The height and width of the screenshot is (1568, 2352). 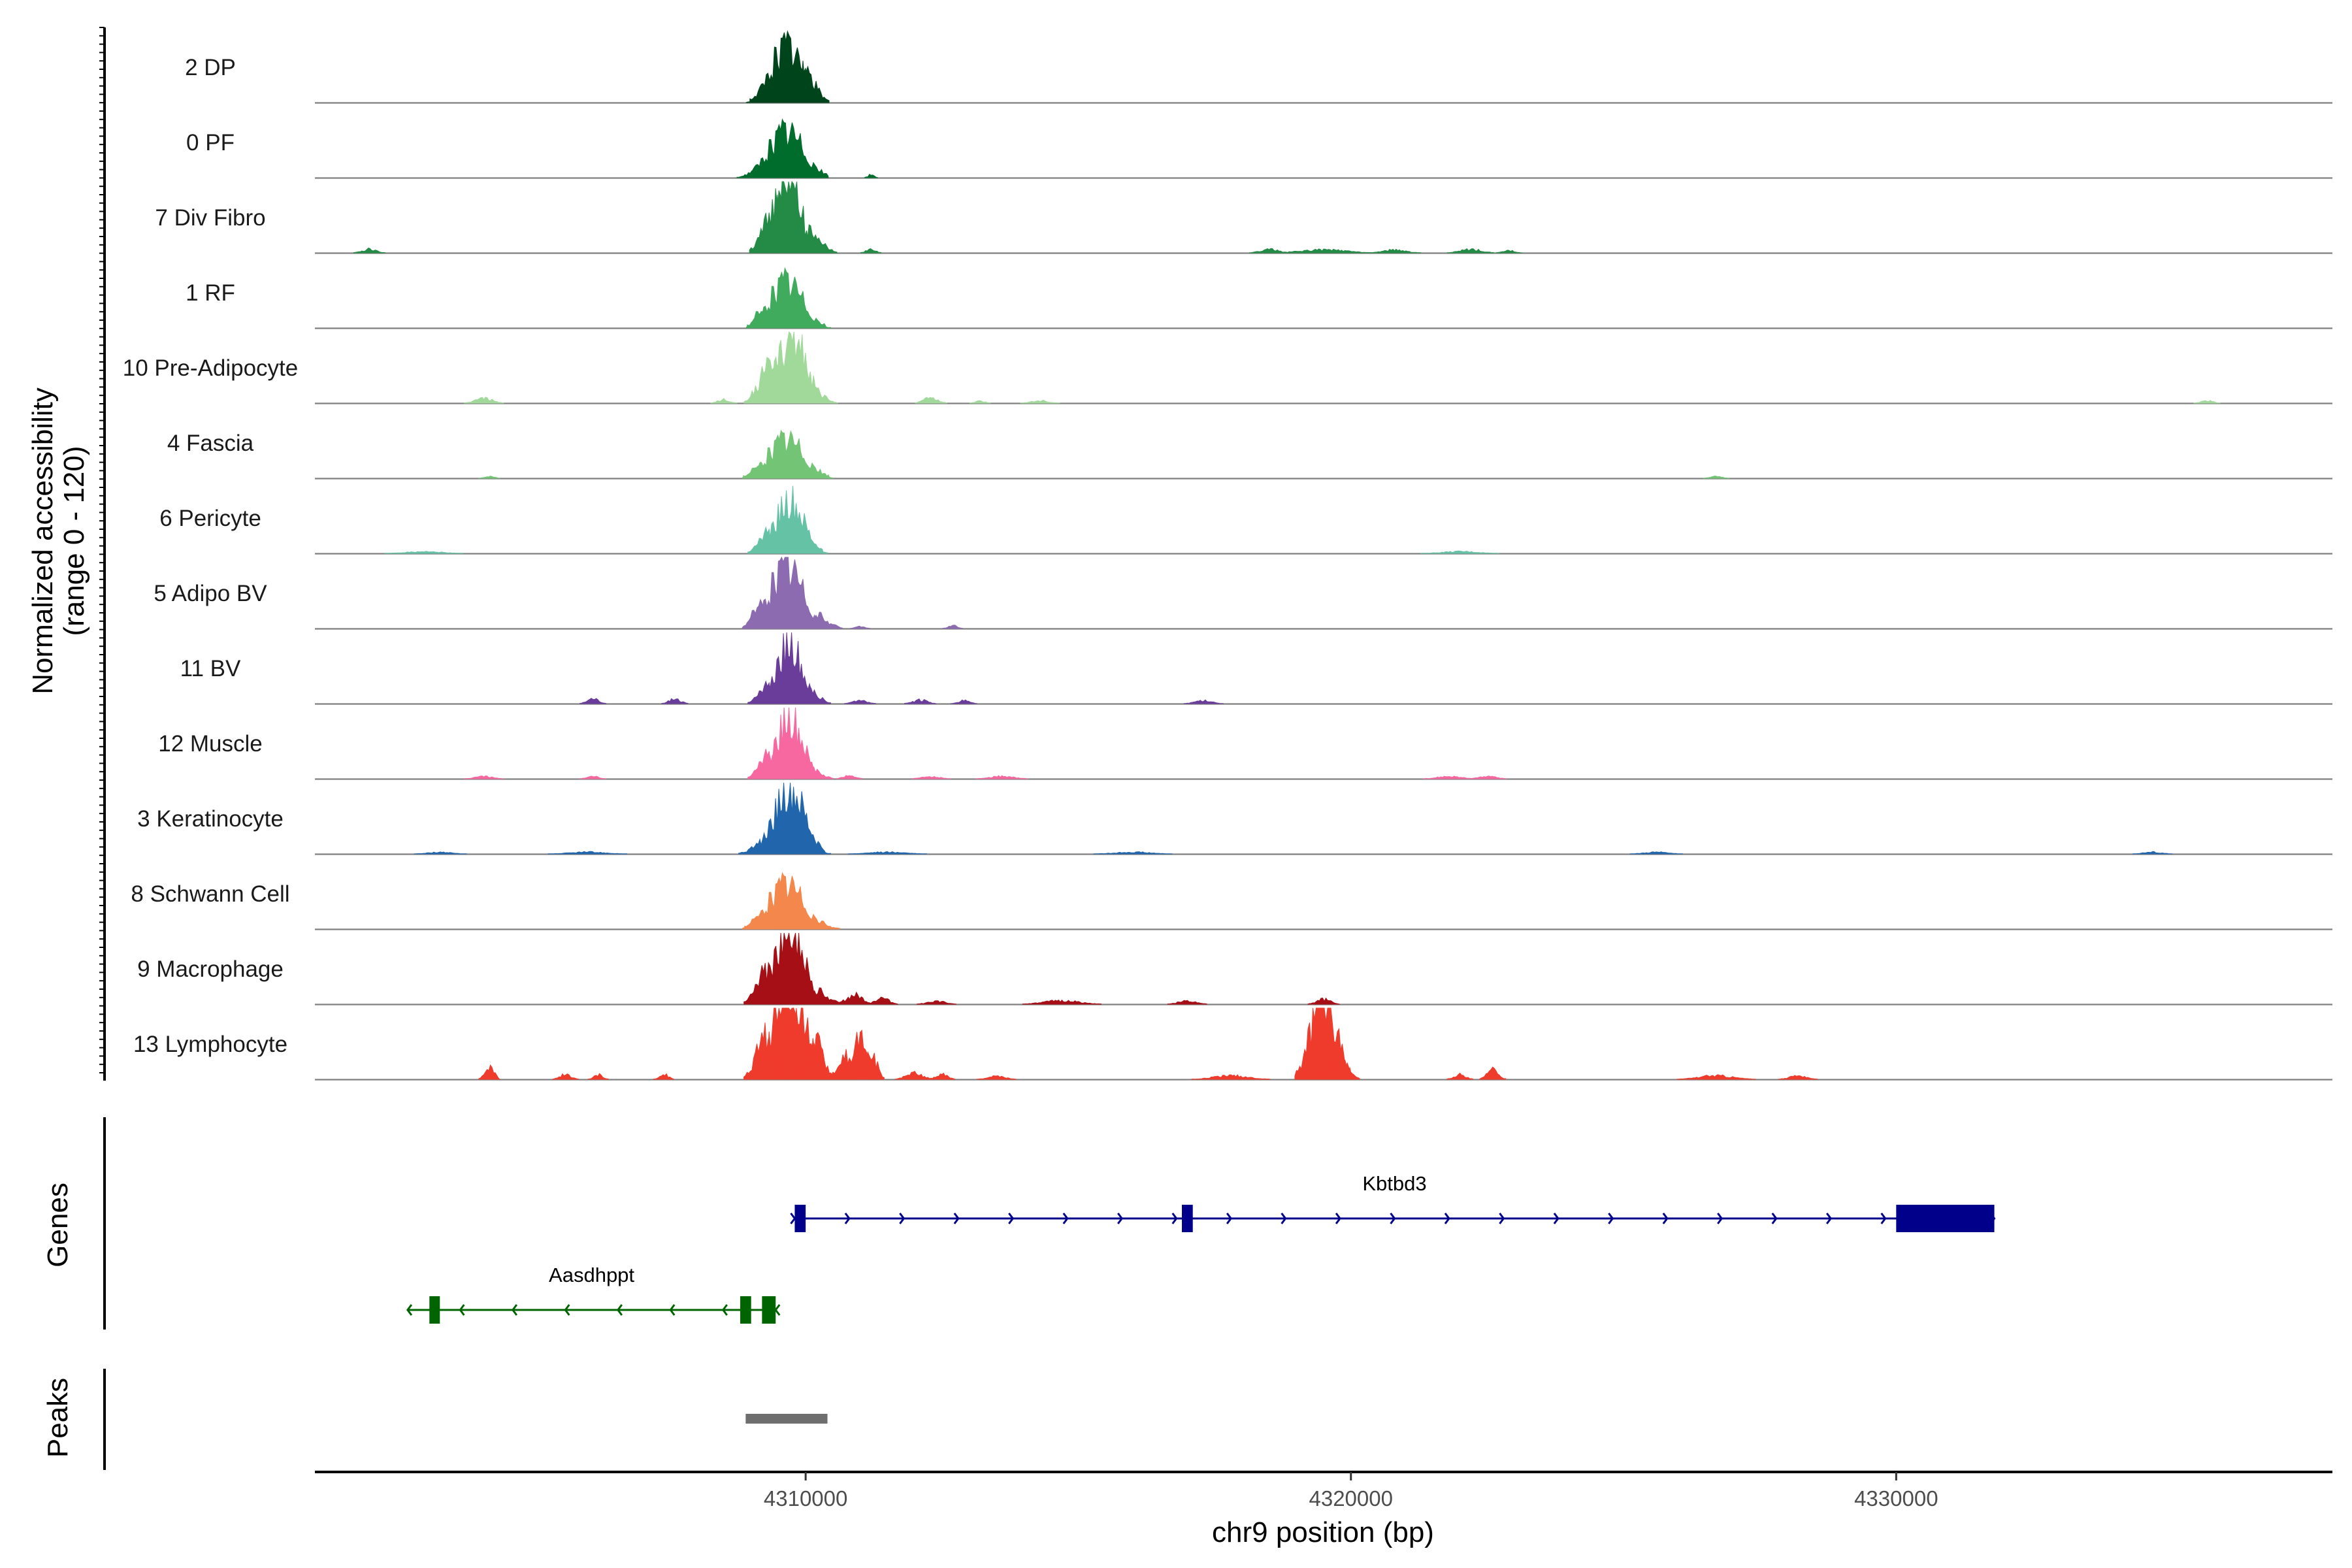 What do you see at coordinates (1019, 1223) in the screenshot?
I see `gene-track: Genes Kbtbd3 Aasdhppt` at bounding box center [1019, 1223].